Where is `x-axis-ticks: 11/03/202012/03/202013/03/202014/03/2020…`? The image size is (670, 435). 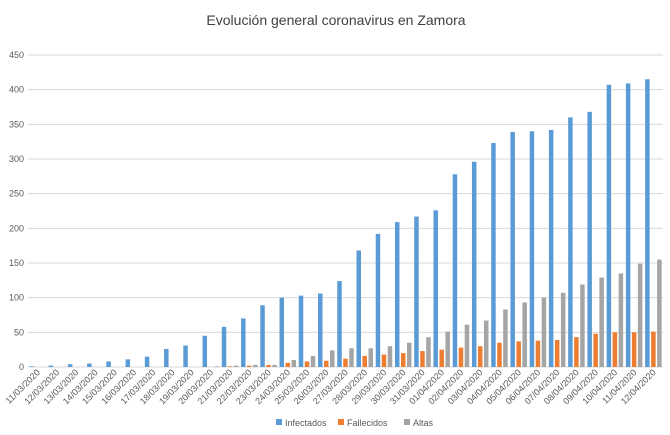
x-axis-ticks: 11/03/202012/03/202013/03/202014/03/2020… is located at coordinates (331, 386).